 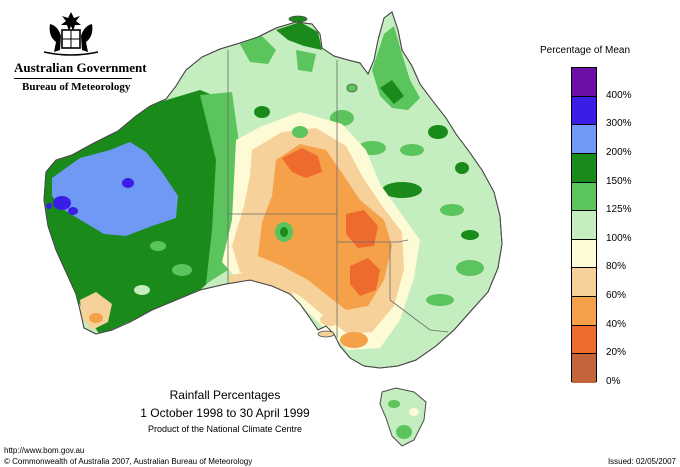 What do you see at coordinates (76, 87) in the screenshot?
I see `bureau-name: Bureau of Meteorology` at bounding box center [76, 87].